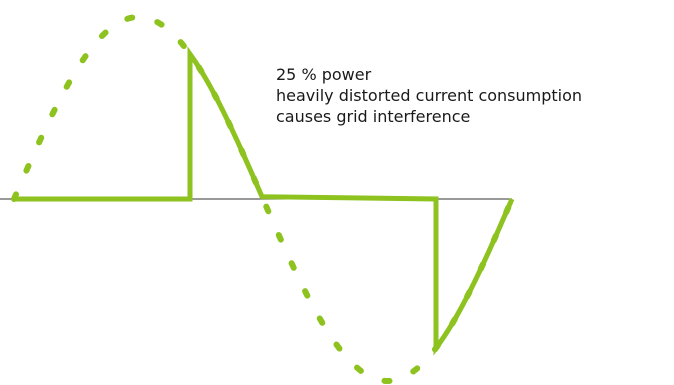  I want to click on caption-power-level: 25 % power, so click(324, 74).